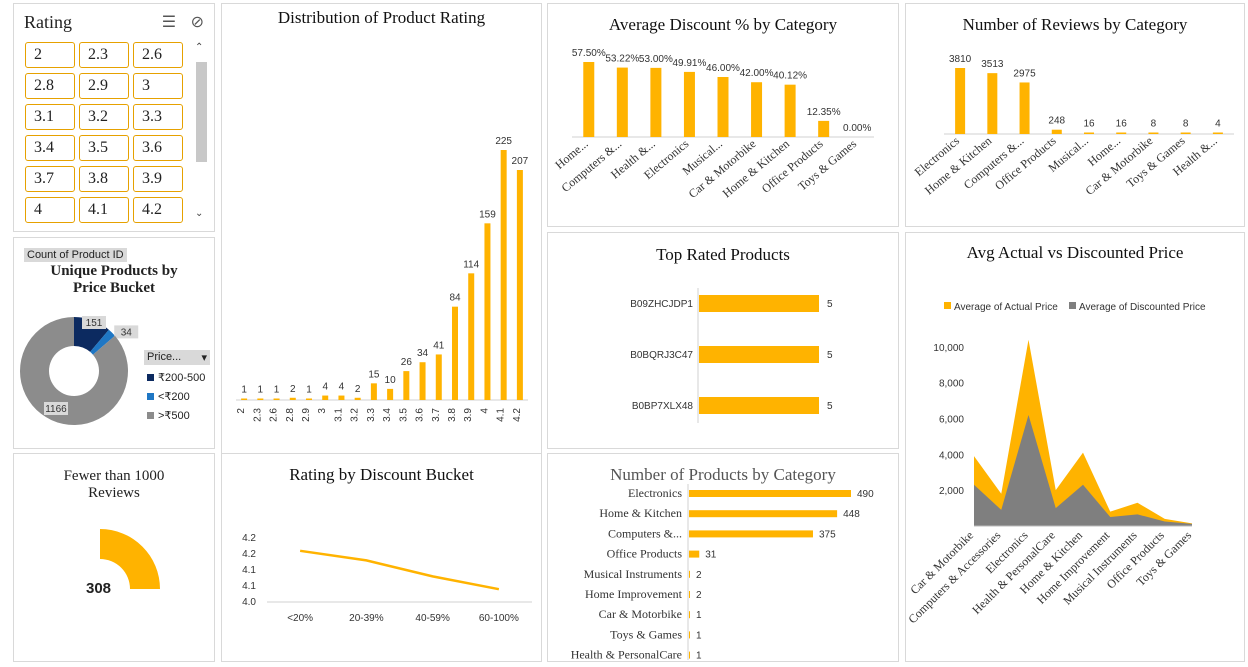 The image size is (1248, 667). What do you see at coordinates (158, 179) in the screenshot?
I see `slicer-item: 3.9` at bounding box center [158, 179].